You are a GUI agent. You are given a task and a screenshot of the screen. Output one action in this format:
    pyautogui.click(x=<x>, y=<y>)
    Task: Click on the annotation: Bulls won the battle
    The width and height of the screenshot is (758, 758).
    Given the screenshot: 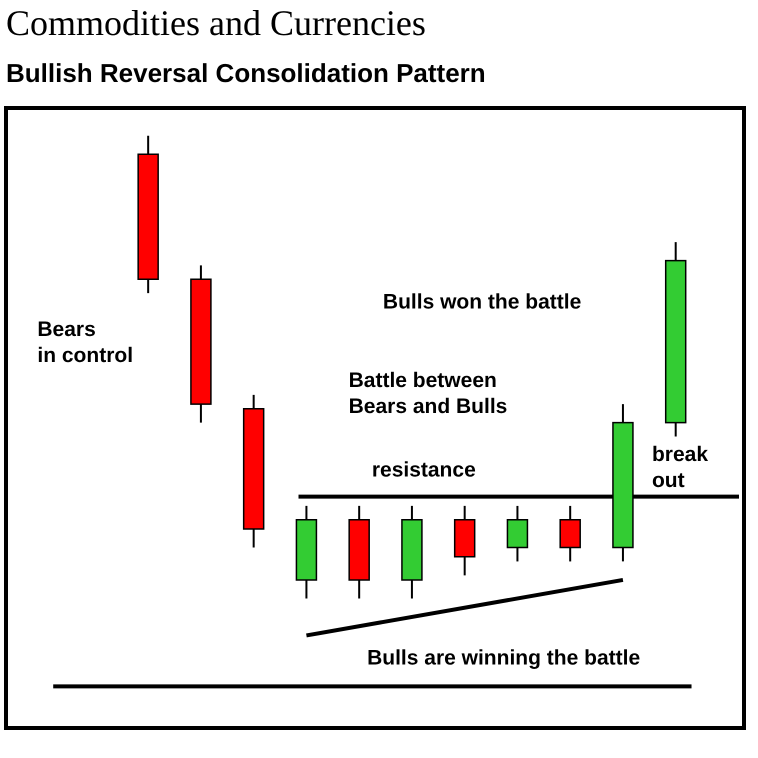 What is the action you would take?
    pyautogui.click(x=482, y=302)
    